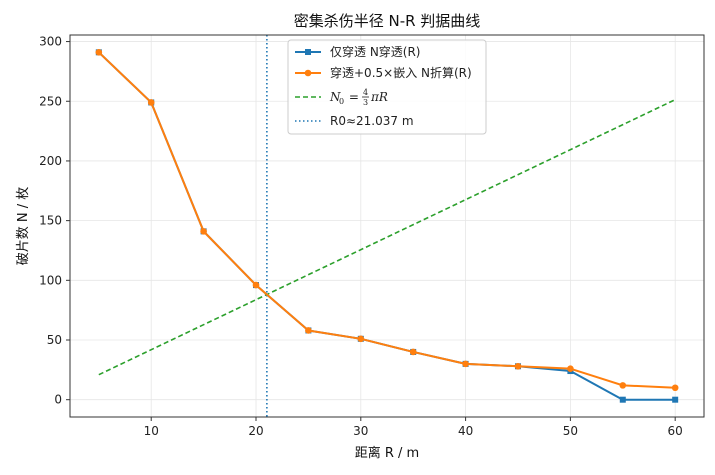  I want to click on legend-label-penetrate-only: 仅穿透 N穿透(R), so click(375, 51).